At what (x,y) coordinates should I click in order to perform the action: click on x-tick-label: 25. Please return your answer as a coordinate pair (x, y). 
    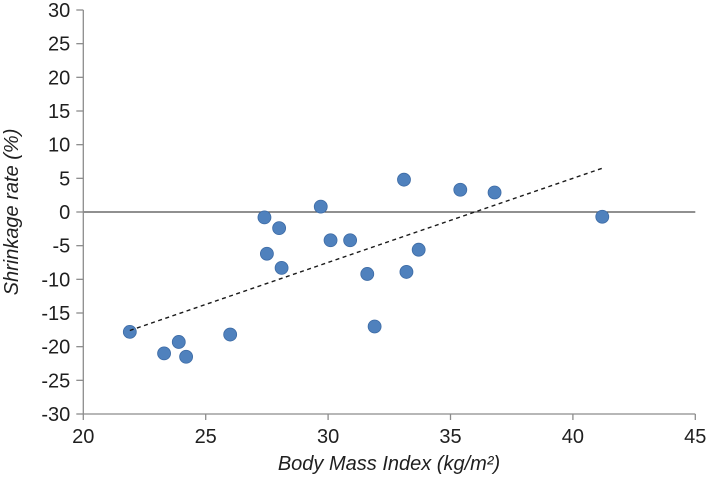
    Looking at the image, I should click on (206, 437).